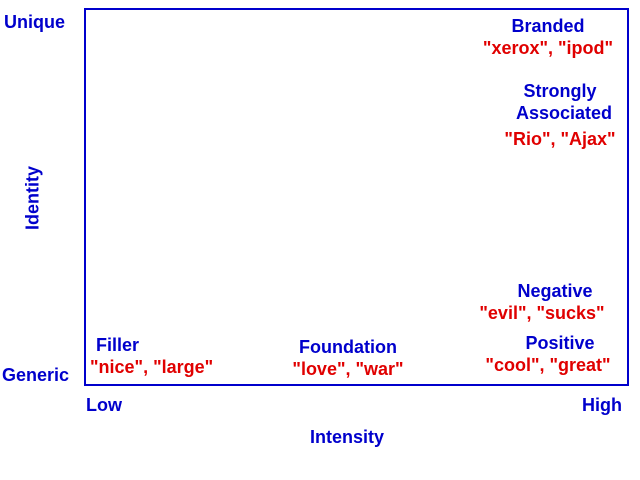 This screenshot has width=640, height=480. I want to click on category-negative: Negative "evil", "sucks", so click(542, 302).